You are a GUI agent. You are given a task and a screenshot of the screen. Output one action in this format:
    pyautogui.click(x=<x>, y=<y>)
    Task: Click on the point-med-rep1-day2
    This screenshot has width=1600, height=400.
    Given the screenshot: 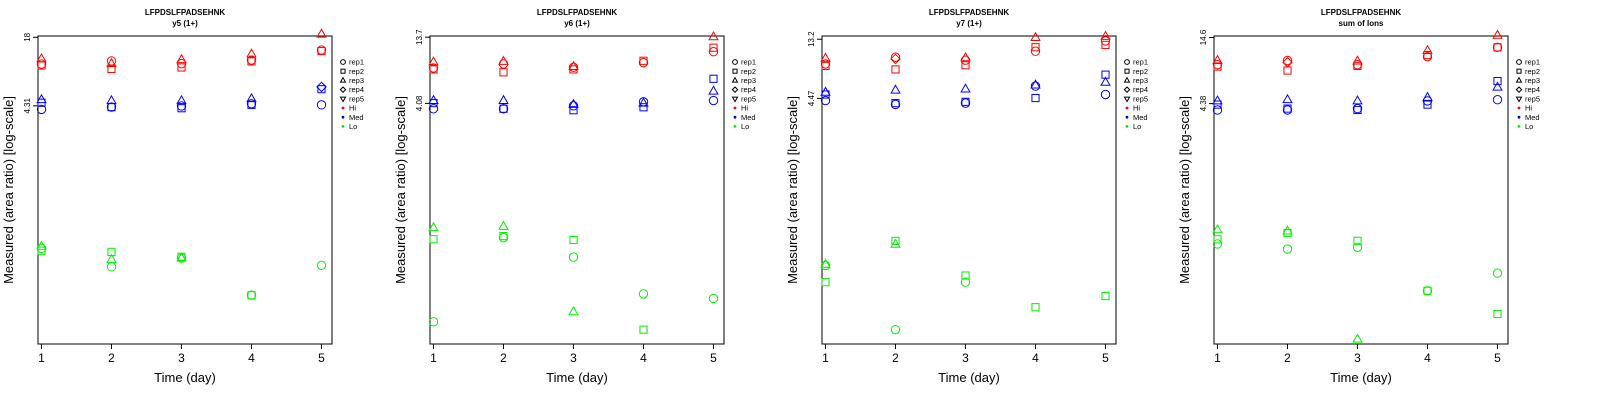 What is the action you would take?
    pyautogui.click(x=111, y=107)
    